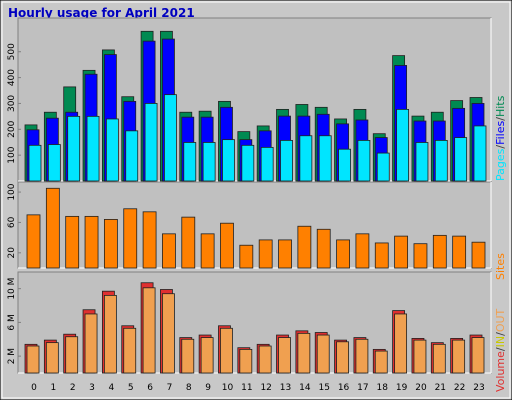 Image resolution: width=512 pixels, height=400 pixels. I want to click on legend-entry: Pages, so click(500, 164).